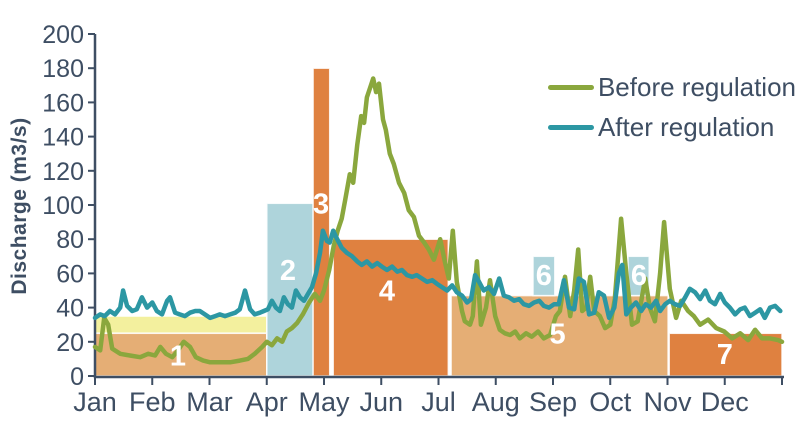 The width and height of the screenshot is (800, 423). Describe the element at coordinates (438, 402) in the screenshot. I see `month-label-jul: Jul` at that location.